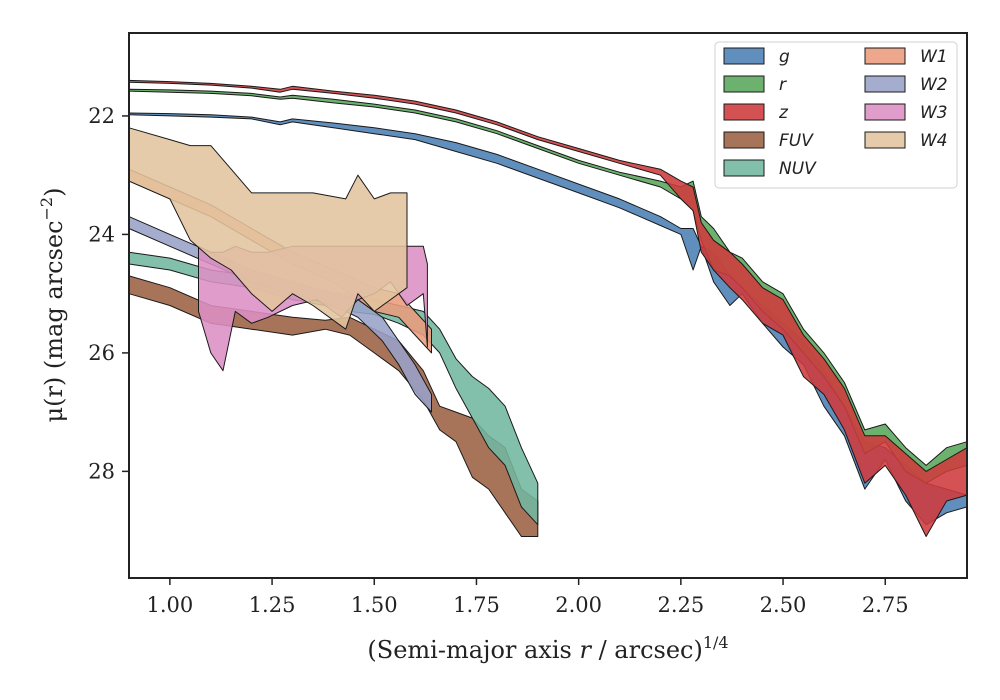 The height and width of the screenshot is (700, 1000). Describe the element at coordinates (744, 112) in the screenshot. I see `legend-swatch-z` at that location.